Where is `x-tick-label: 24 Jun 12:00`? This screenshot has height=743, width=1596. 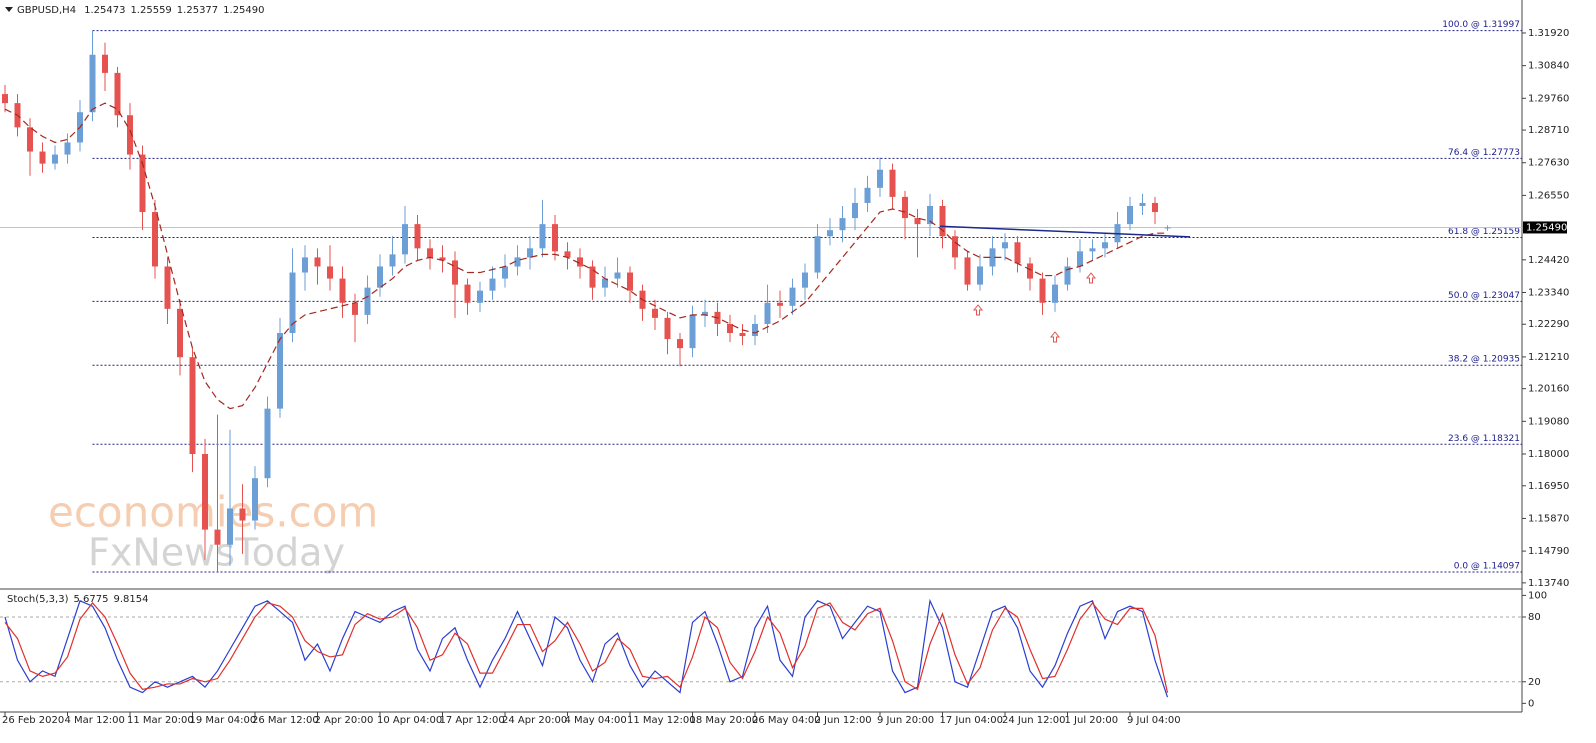 x-tick-label: 24 Jun 12:00 is located at coordinates (1034, 720).